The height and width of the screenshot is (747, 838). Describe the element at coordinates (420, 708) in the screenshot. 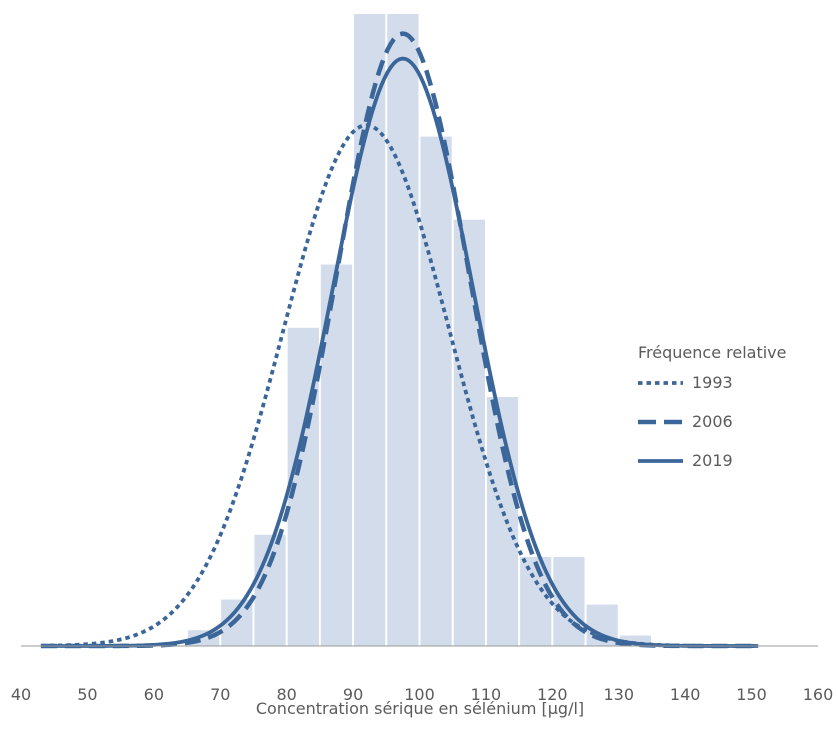

I see `x-axis-title: Concentration sérique en sélénium [µg/l]` at that location.